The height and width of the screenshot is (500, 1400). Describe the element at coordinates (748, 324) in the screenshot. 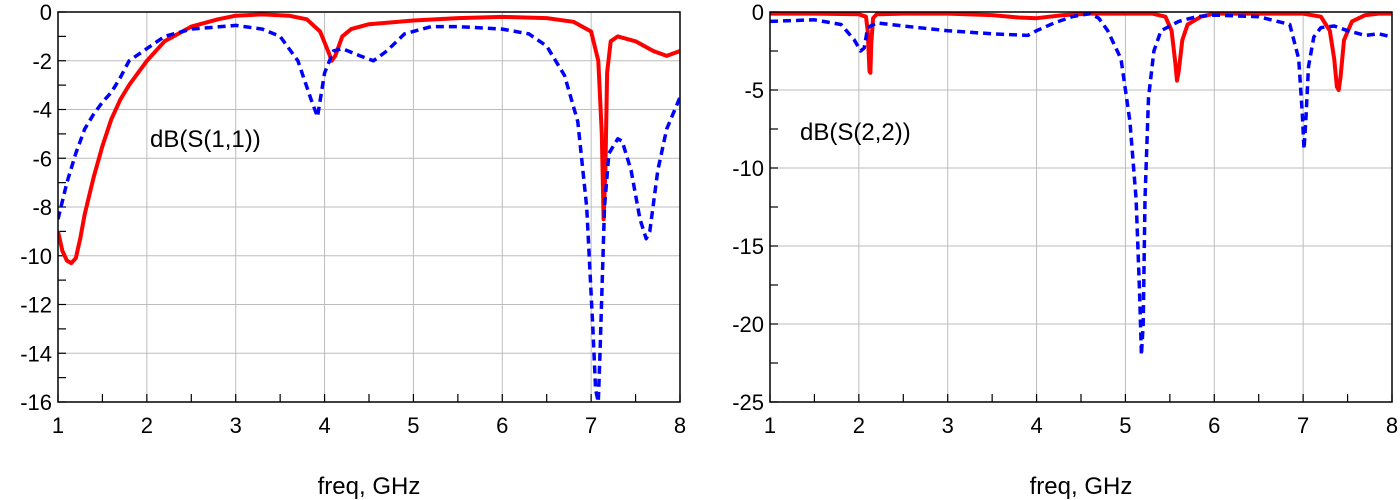

I see `y-tick-label: -20` at that location.